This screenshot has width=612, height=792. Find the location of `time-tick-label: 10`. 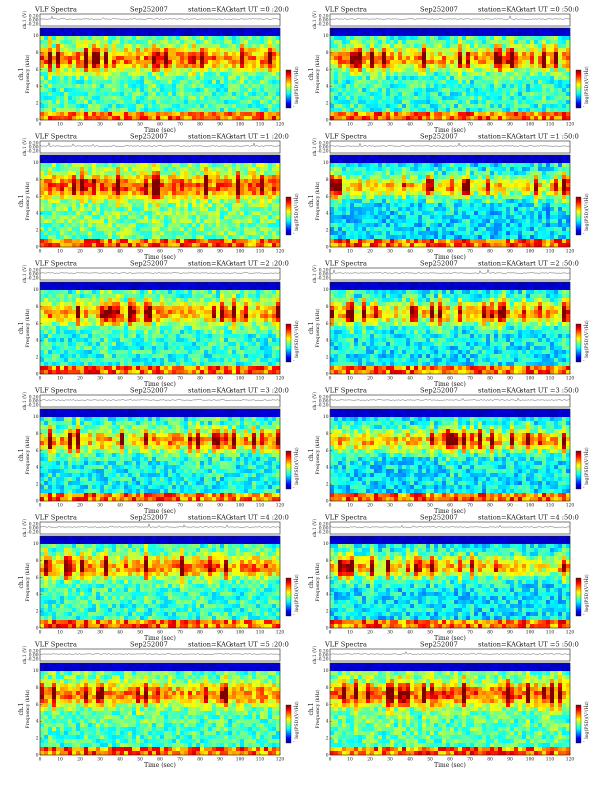

time-tick-label: 10 is located at coordinates (350, 506).